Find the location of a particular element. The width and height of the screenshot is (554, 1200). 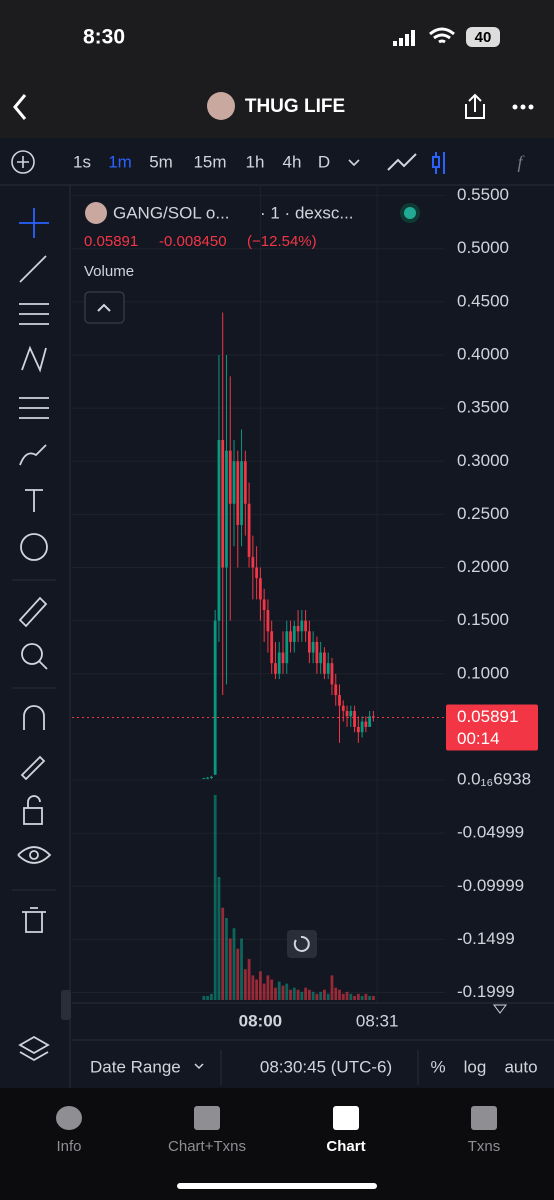

volume-label: Volume is located at coordinates (109, 271).